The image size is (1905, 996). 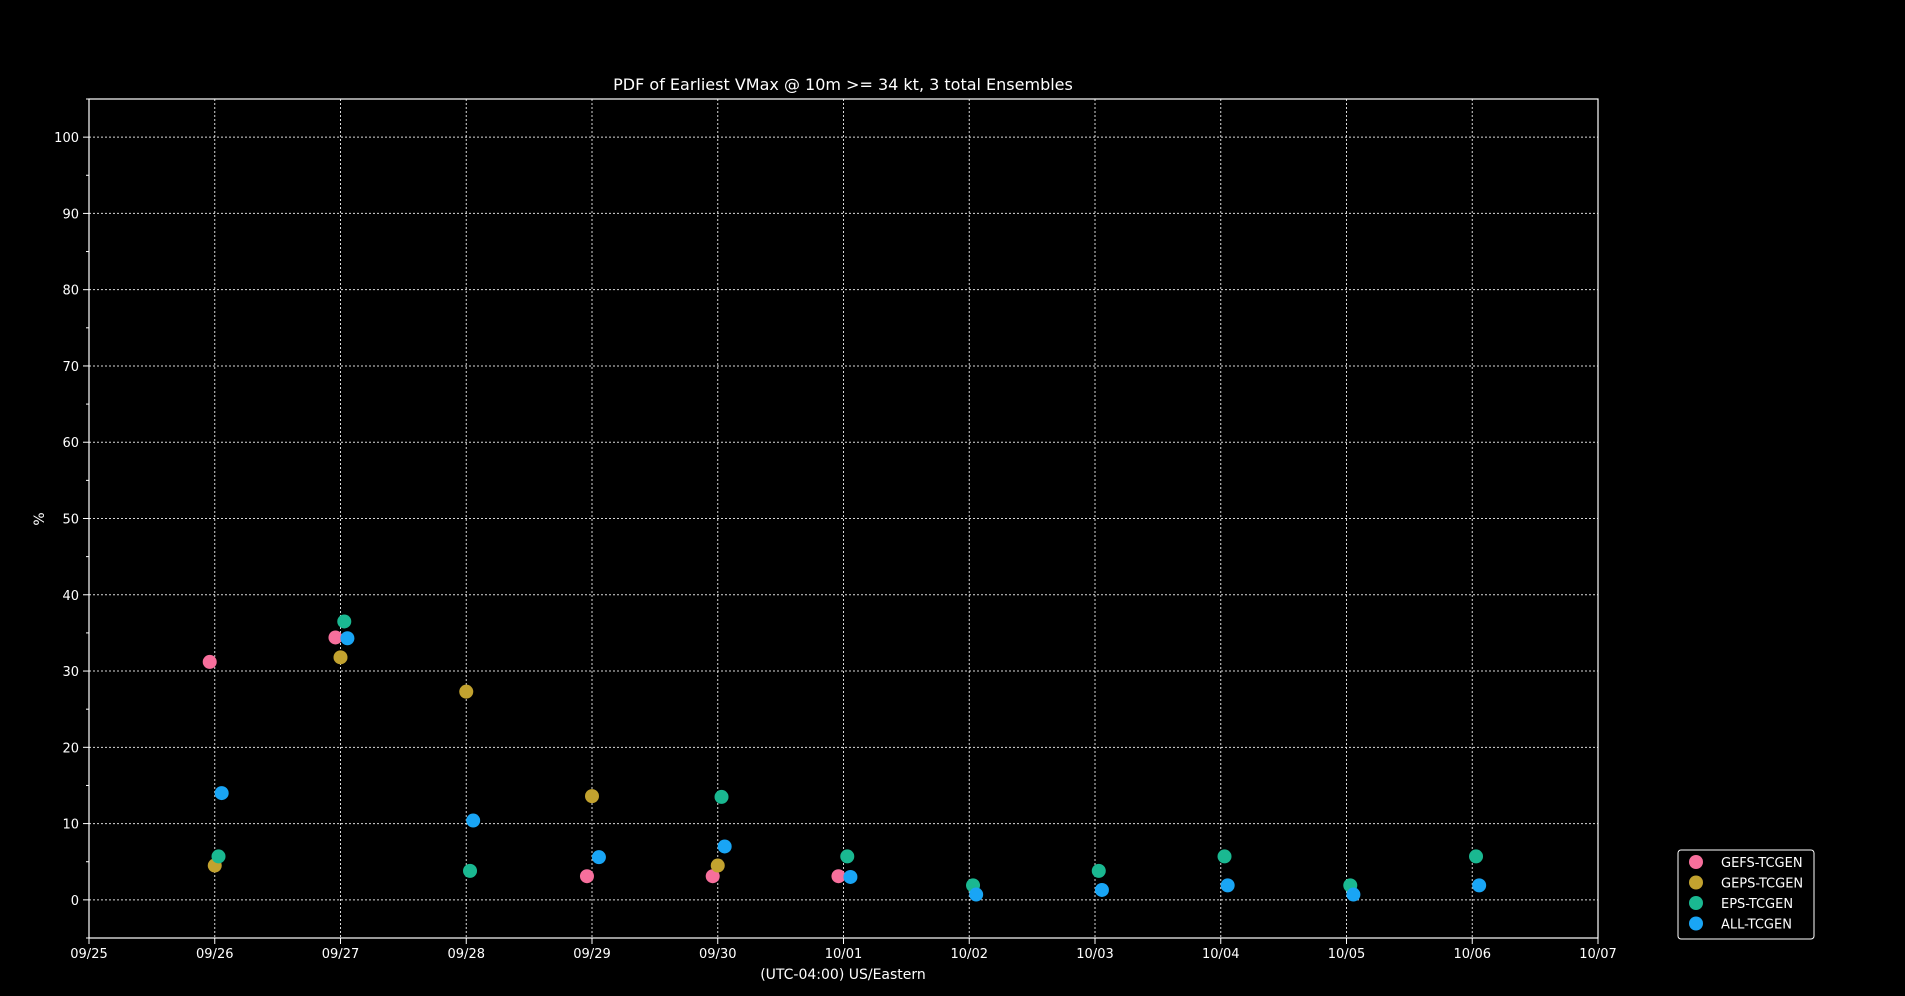 I want to click on legend-item: GEFS-TCGEN, so click(x=1746, y=863).